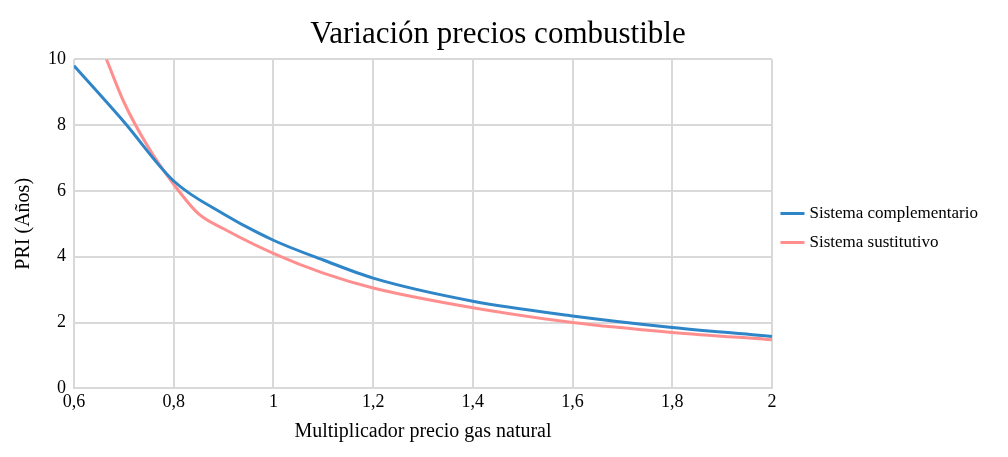 The width and height of the screenshot is (1008, 457). Describe the element at coordinates (498, 32) in the screenshot. I see `chart-title: Variación precios combustible` at that location.